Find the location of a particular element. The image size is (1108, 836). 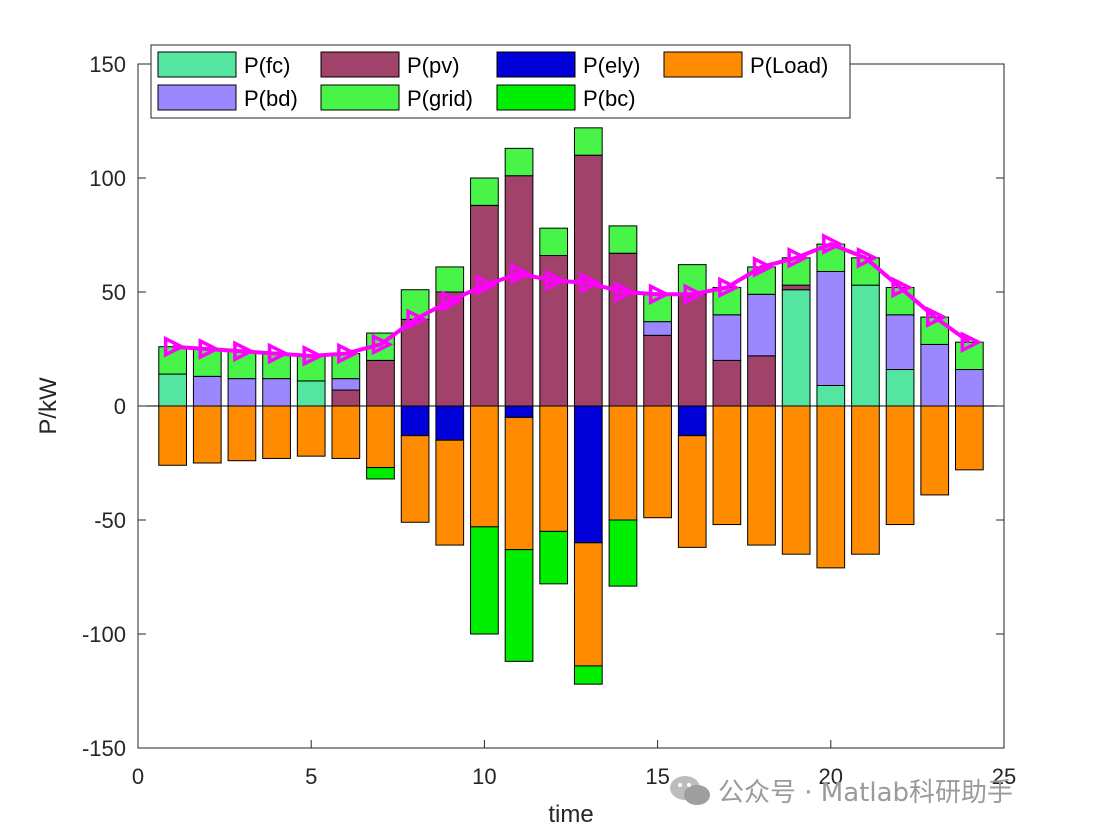

line-series-layer is located at coordinates (573, 300).